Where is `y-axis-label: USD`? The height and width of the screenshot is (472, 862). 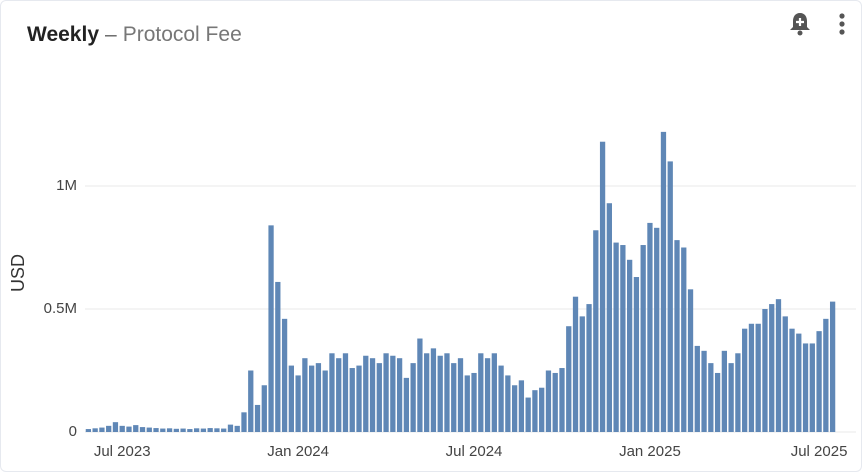
y-axis-label: USD is located at coordinates (18, 273).